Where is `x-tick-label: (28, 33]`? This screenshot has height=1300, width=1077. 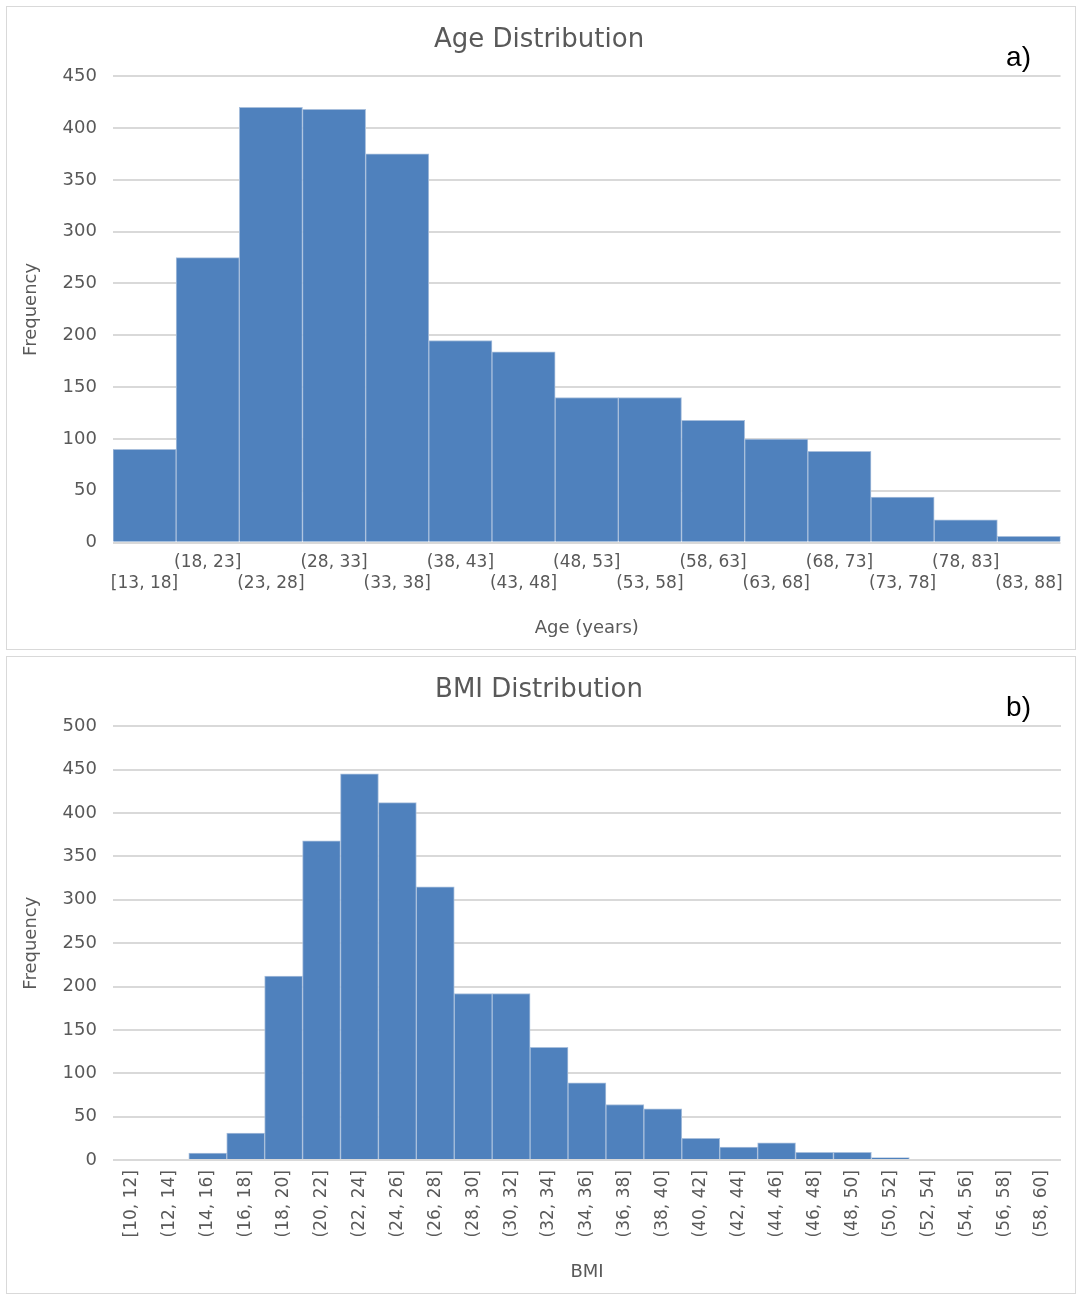
x-tick-label: (28, 33] is located at coordinates (334, 561).